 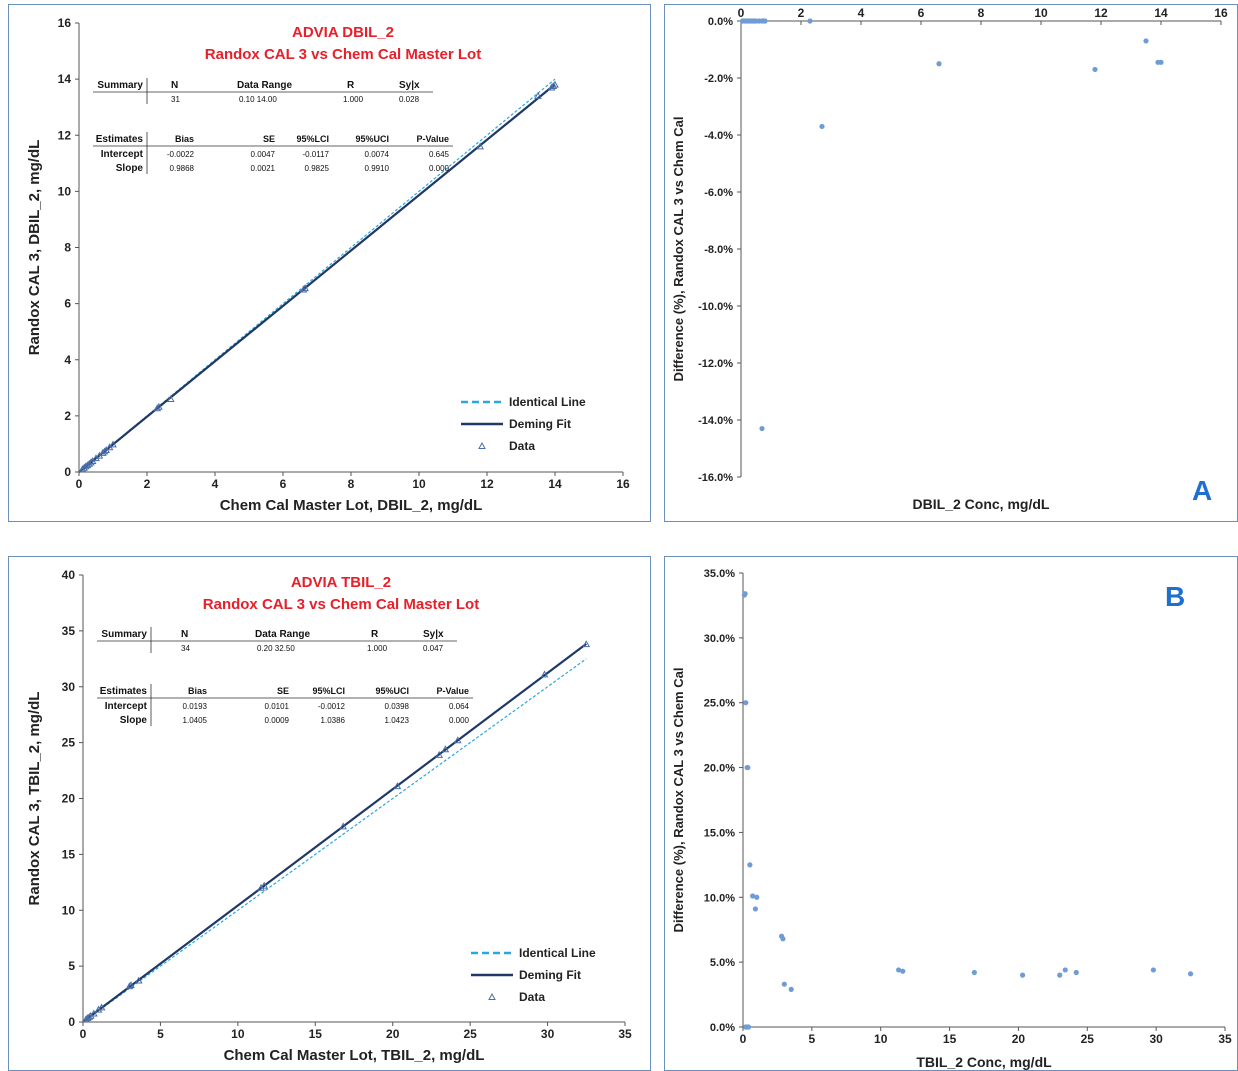 I want to click on y-tick-label: 30, so click(x=69, y=687).